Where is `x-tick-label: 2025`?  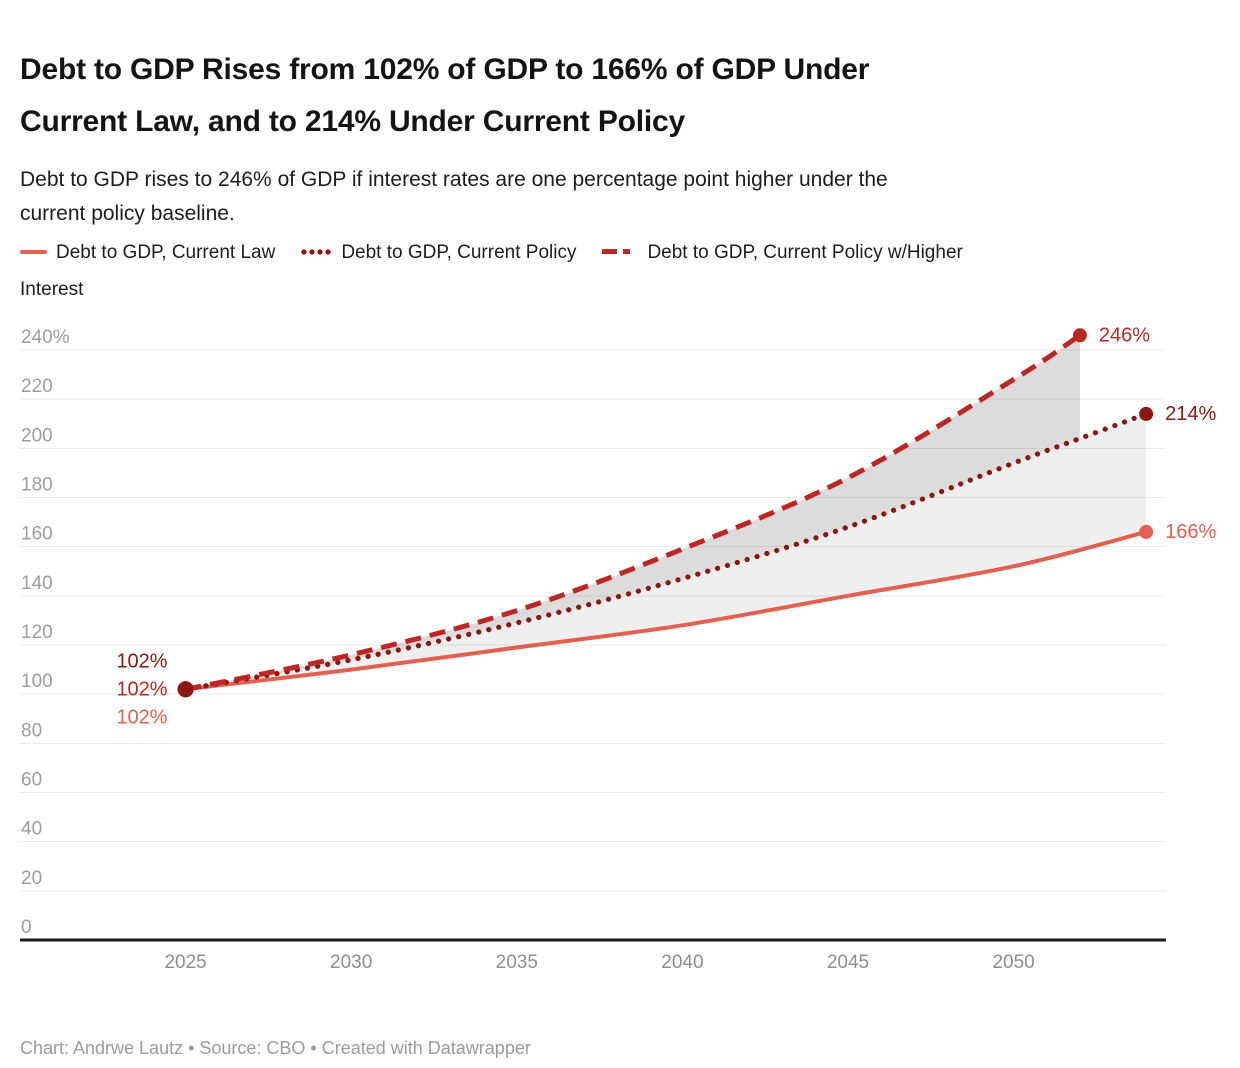
x-tick-label: 2025 is located at coordinates (185, 962).